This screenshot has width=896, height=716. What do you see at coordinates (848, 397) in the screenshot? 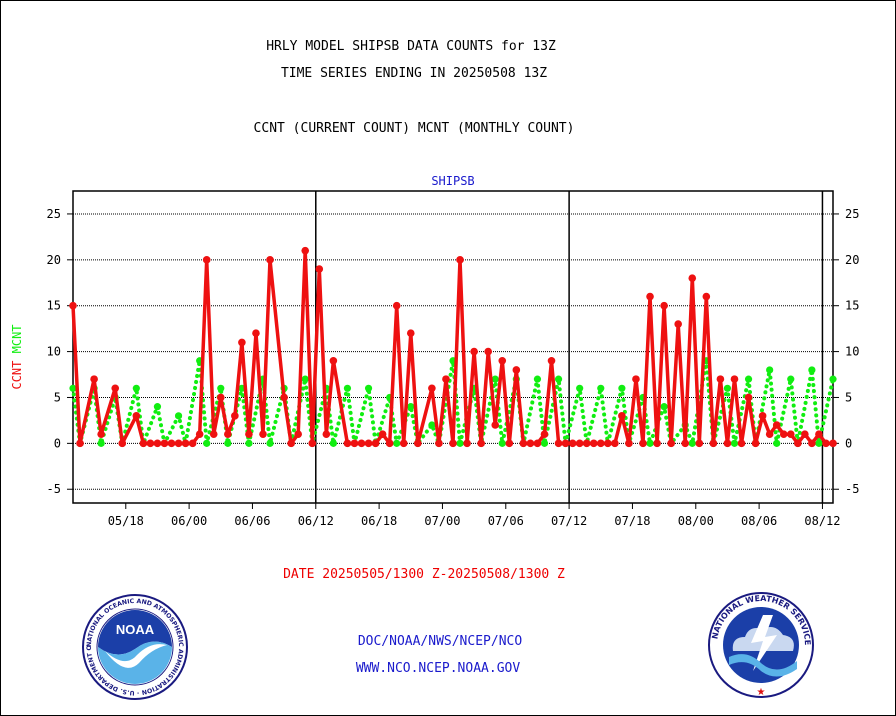
I see `y-tick-label-right: 5` at bounding box center [848, 397].